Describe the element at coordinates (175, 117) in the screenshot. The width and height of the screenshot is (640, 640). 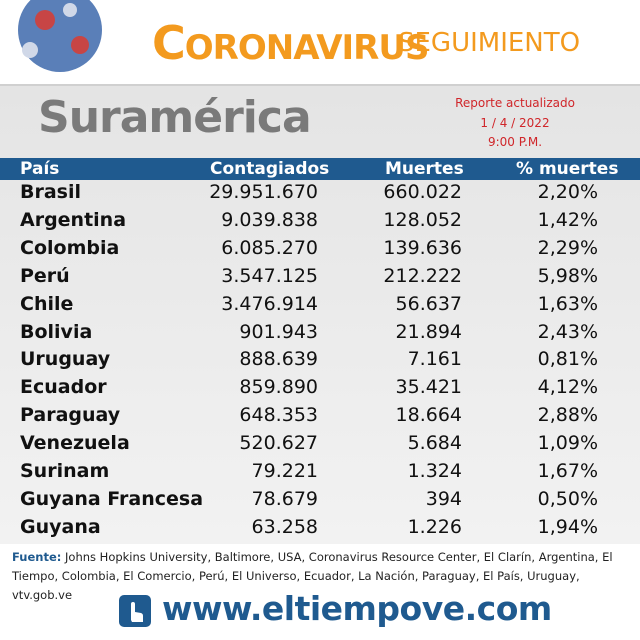
I see `region-title: Suramérica` at that location.